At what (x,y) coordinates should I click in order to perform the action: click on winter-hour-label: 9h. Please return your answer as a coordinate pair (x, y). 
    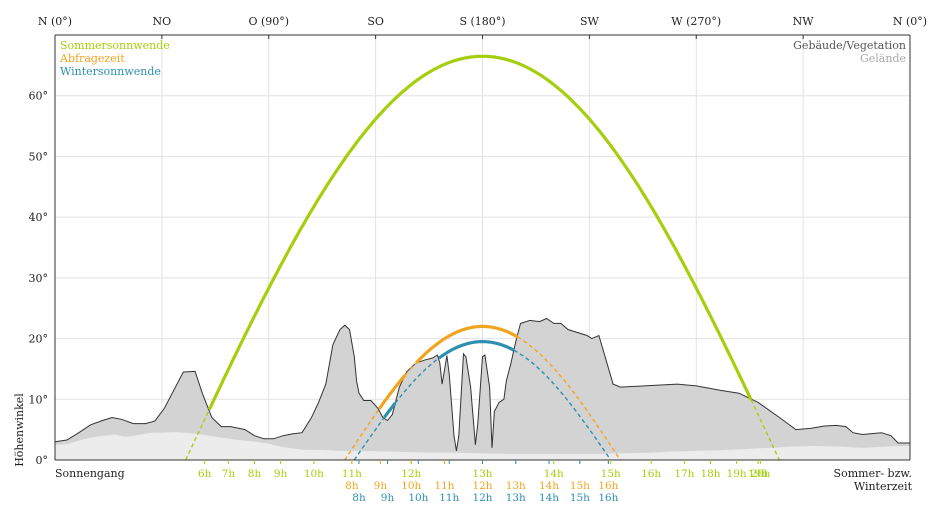
    Looking at the image, I should click on (388, 498).